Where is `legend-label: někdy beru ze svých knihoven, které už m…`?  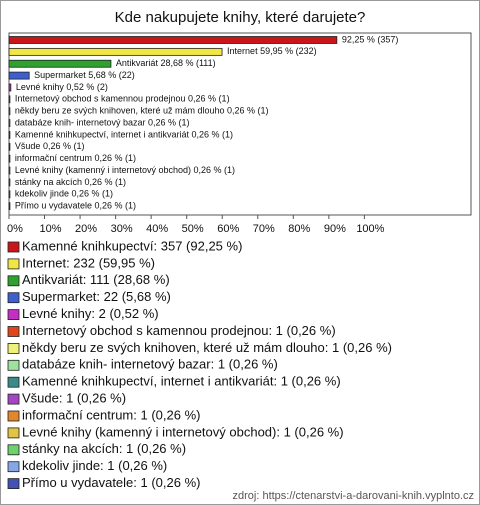 legend-label: někdy beru ze svých knihoven, které už m… is located at coordinates (207, 347).